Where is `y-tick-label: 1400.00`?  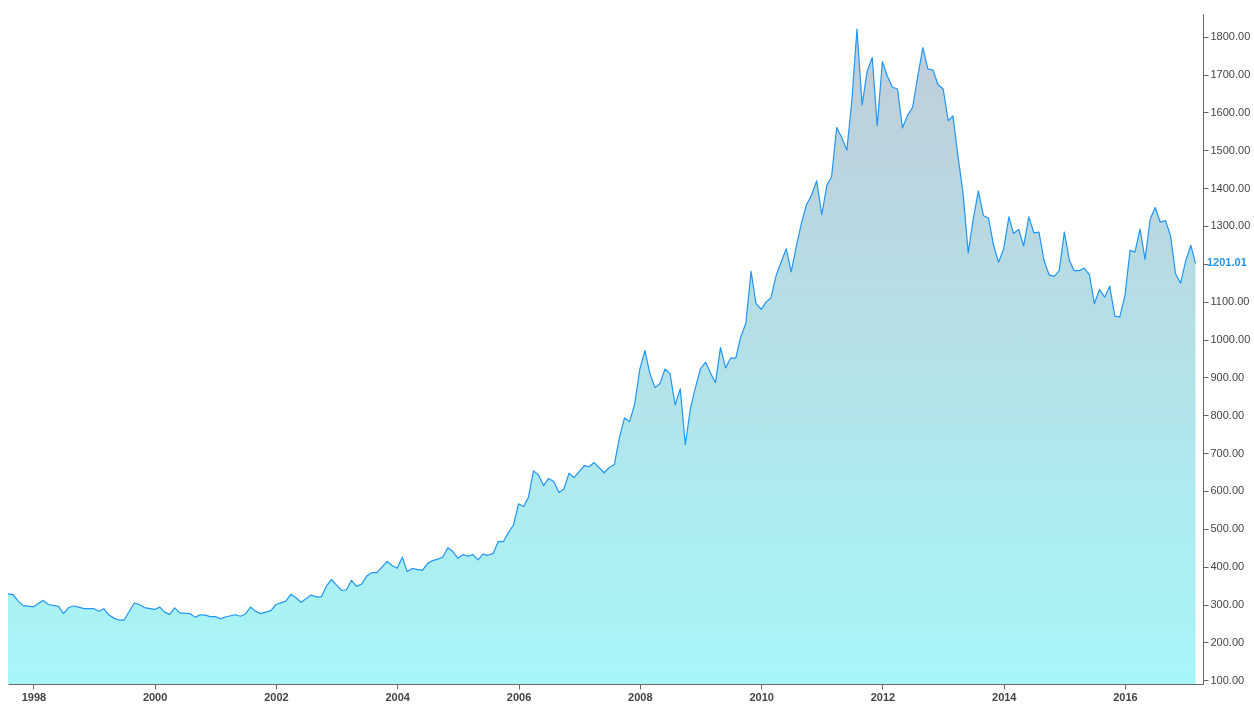 y-tick-label: 1400.00 is located at coordinates (1230, 187).